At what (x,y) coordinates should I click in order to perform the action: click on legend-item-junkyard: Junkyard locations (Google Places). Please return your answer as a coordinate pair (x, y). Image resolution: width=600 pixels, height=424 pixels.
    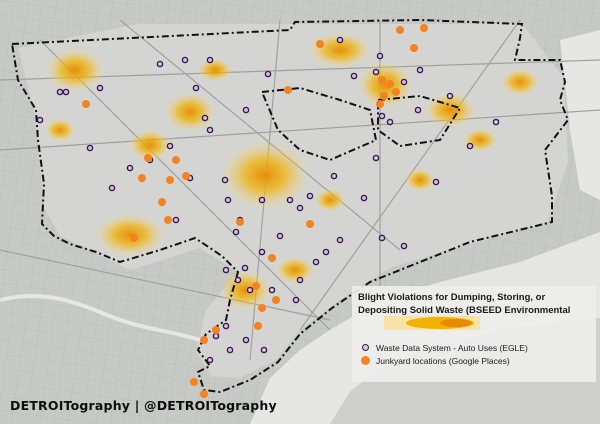
    Looking at the image, I should click on (434, 360).